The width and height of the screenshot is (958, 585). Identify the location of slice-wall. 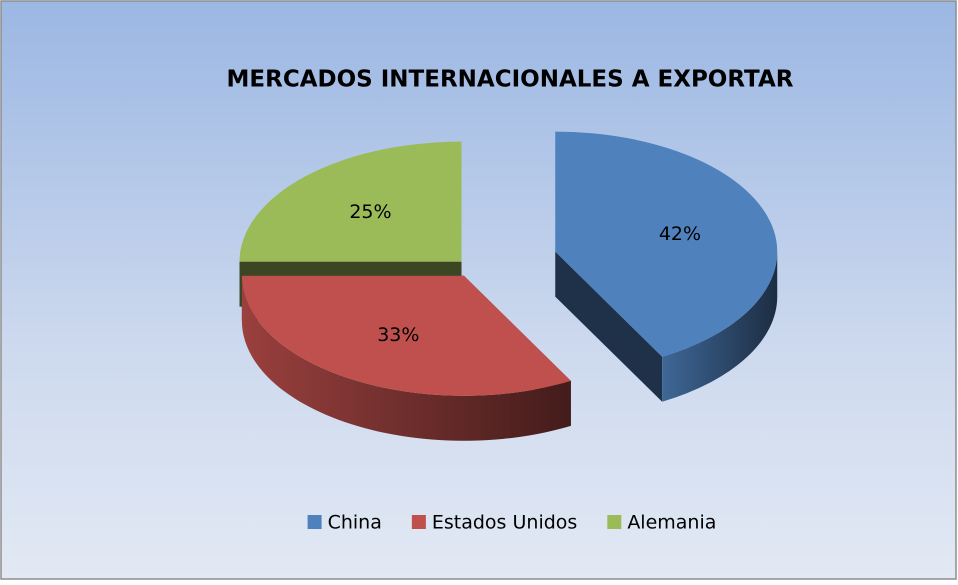
(609, 326).